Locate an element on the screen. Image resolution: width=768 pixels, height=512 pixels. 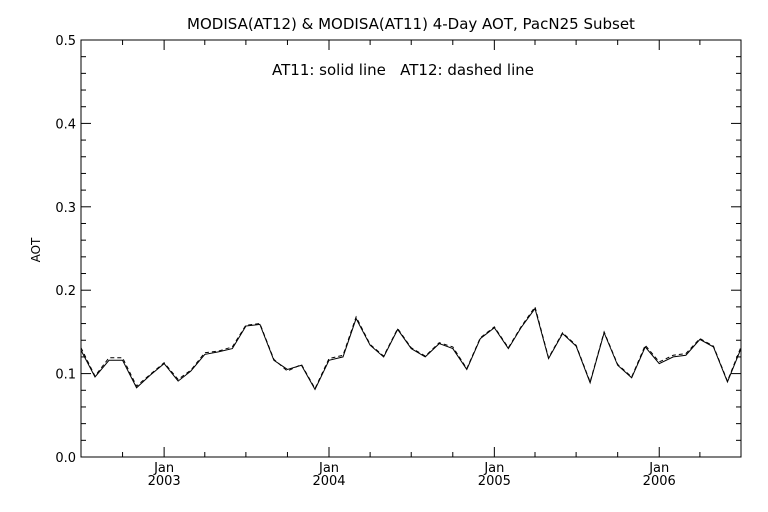
series-layer is located at coordinates (411, 348).